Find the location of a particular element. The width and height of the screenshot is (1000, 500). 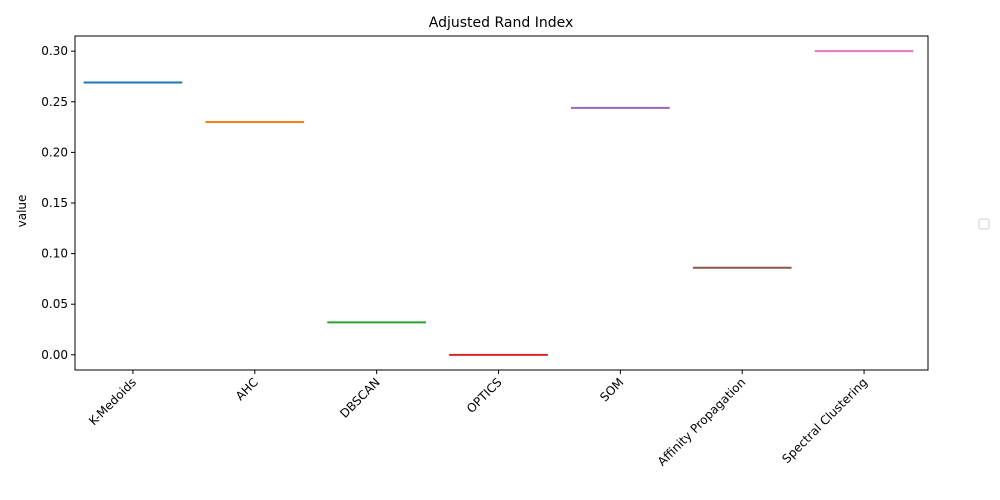

y-tick-label: 0.30 is located at coordinates (54, 51).